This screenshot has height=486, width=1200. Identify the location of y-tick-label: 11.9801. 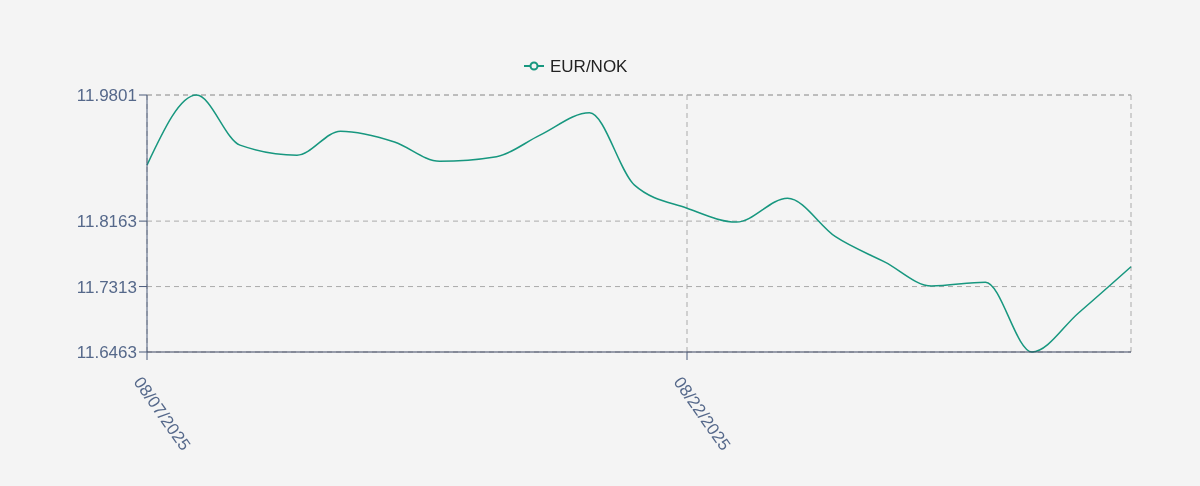
(106, 95).